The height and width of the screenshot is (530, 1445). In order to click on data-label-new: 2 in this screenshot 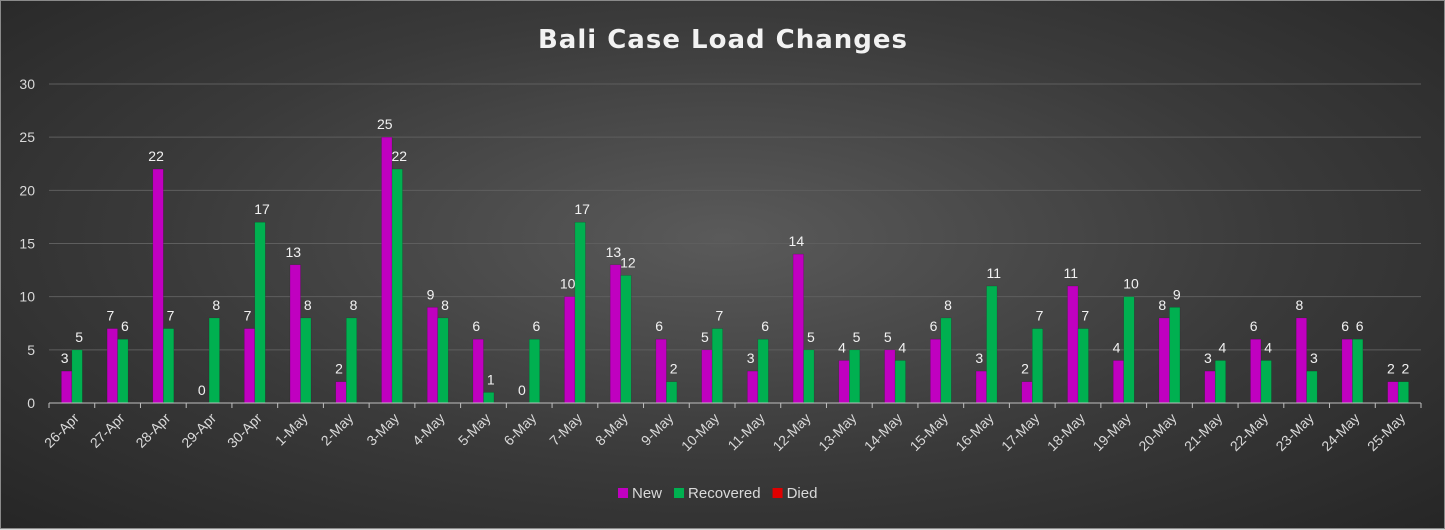, I will do `click(339, 369)`.